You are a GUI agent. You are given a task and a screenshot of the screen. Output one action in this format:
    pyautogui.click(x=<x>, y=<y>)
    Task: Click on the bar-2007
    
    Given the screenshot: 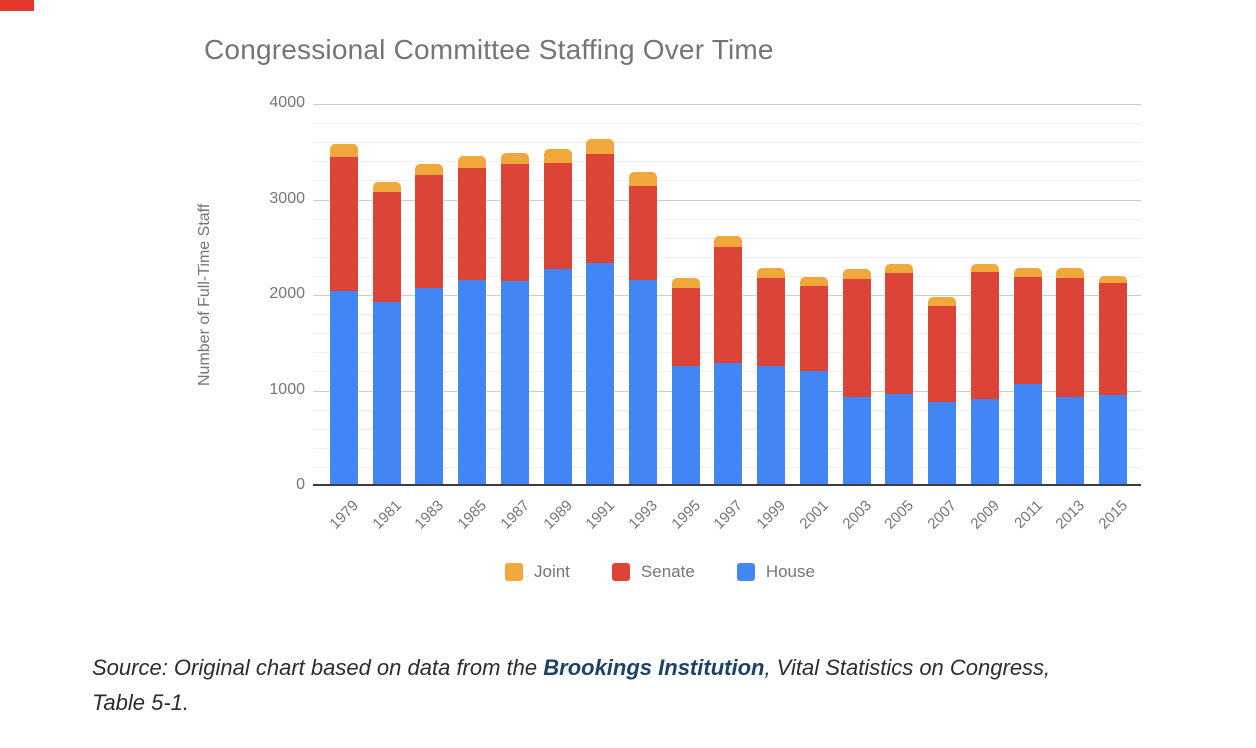 What is the action you would take?
    pyautogui.click(x=942, y=390)
    